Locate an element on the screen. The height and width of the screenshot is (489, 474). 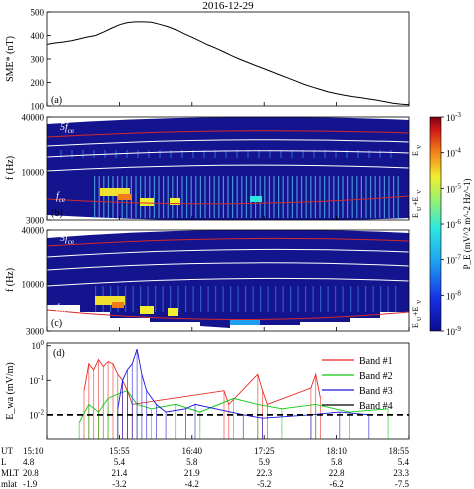
panel-c-label: (c) is located at coordinates (56, 323).